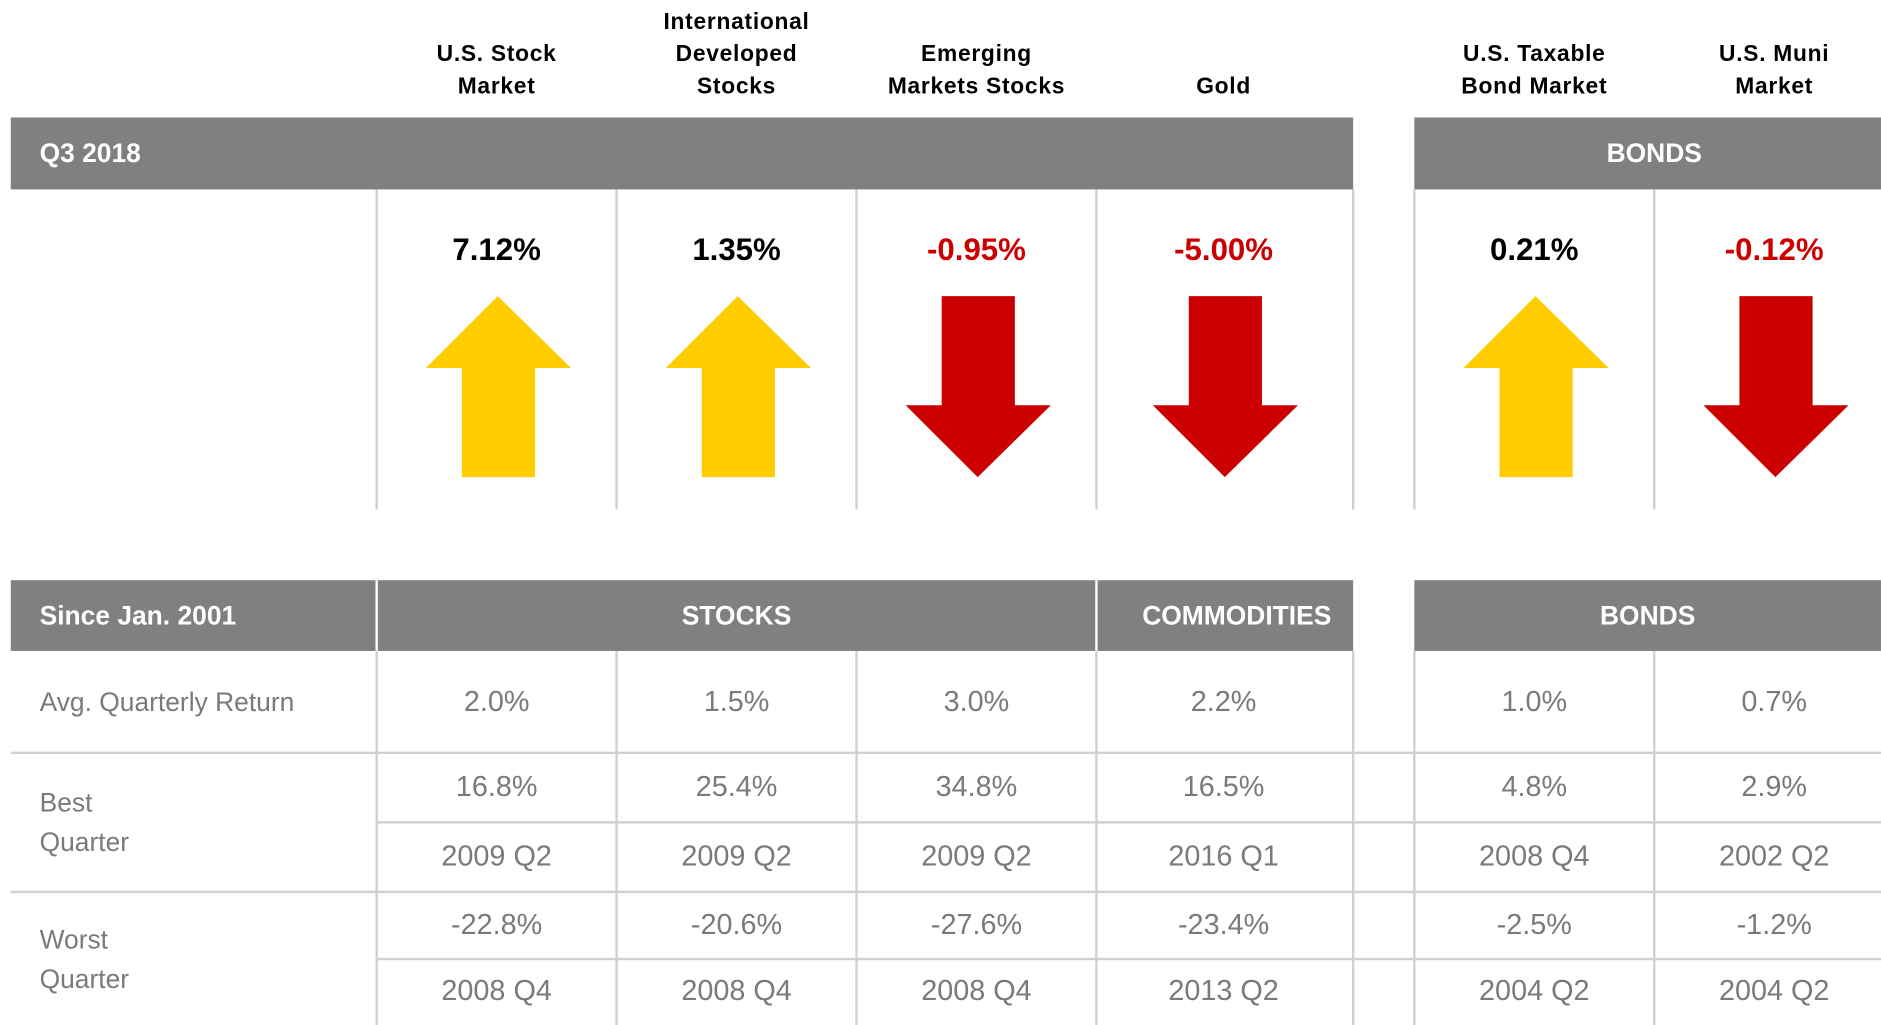 The image size is (1881, 1025). What do you see at coordinates (1774, 924) in the screenshot?
I see `cell-value: -1.2%` at bounding box center [1774, 924].